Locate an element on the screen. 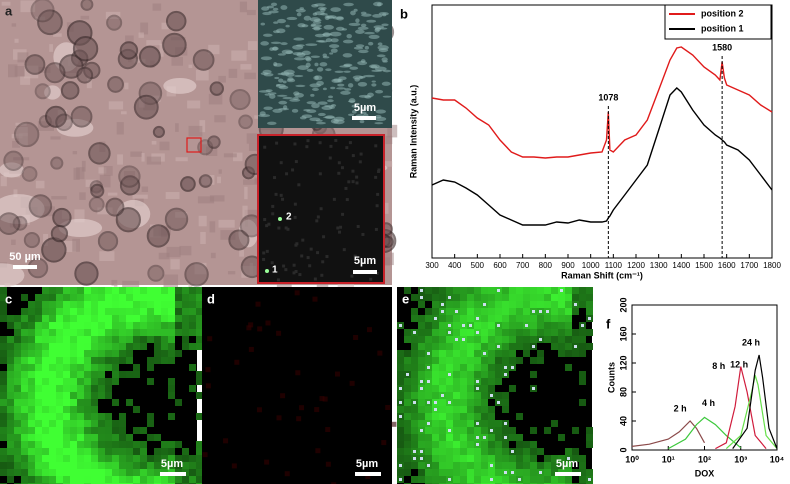  panel-label: a is located at coordinates (9, 10).